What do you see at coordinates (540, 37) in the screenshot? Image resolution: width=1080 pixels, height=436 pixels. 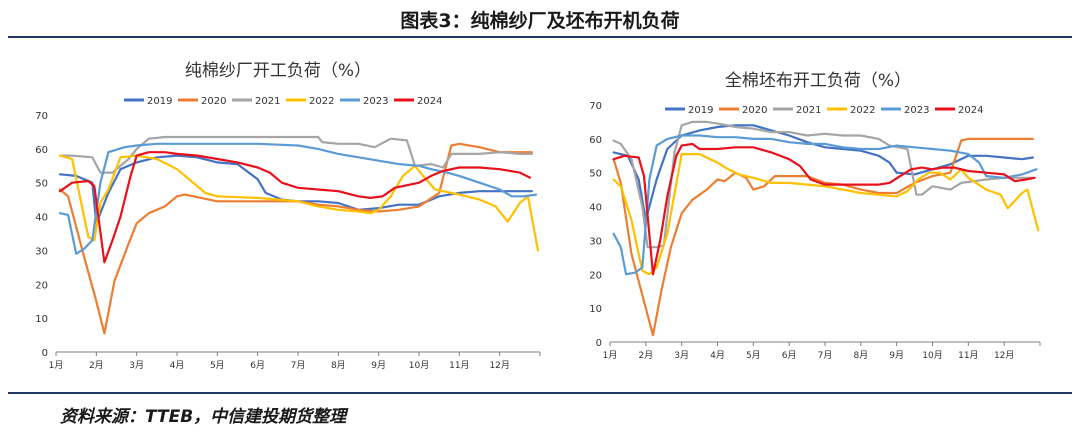 I see `top-rule` at bounding box center [540, 37].